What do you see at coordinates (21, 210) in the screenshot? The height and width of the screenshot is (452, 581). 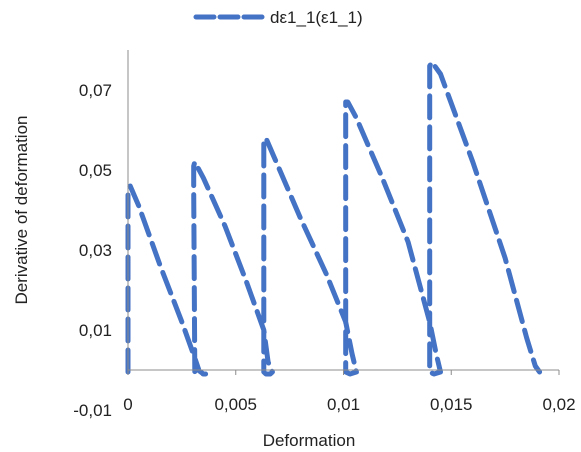 I see `y-axis-title: Derivative of deformation` at bounding box center [21, 210].